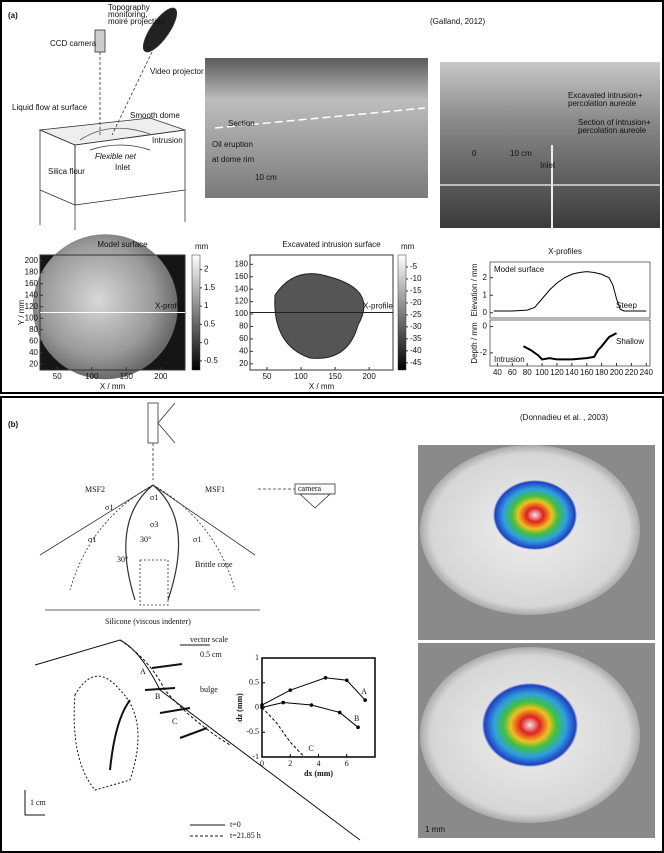 The width and height of the screenshot is (664, 853). I want to click on annotation: Steep, so click(626, 305).